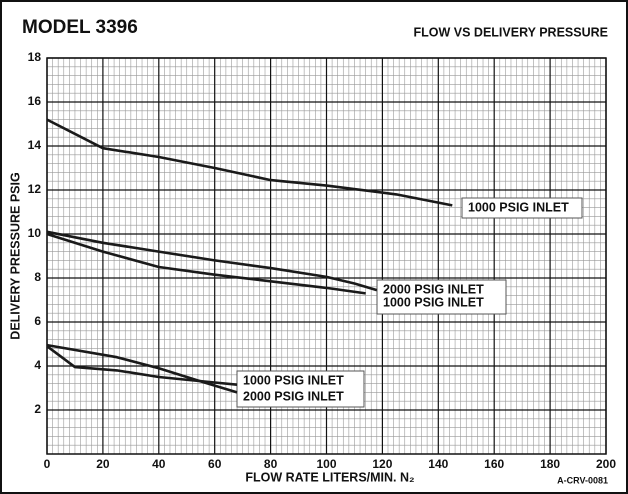  What do you see at coordinates (37, 365) in the screenshot?
I see `y-tick-label: 4` at bounding box center [37, 365].